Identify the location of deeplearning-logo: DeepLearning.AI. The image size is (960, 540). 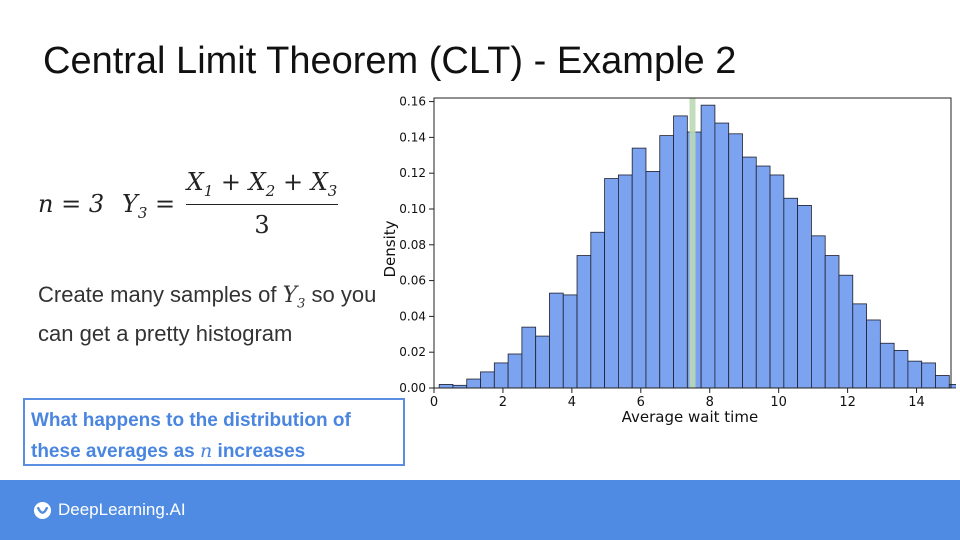
(109, 510).